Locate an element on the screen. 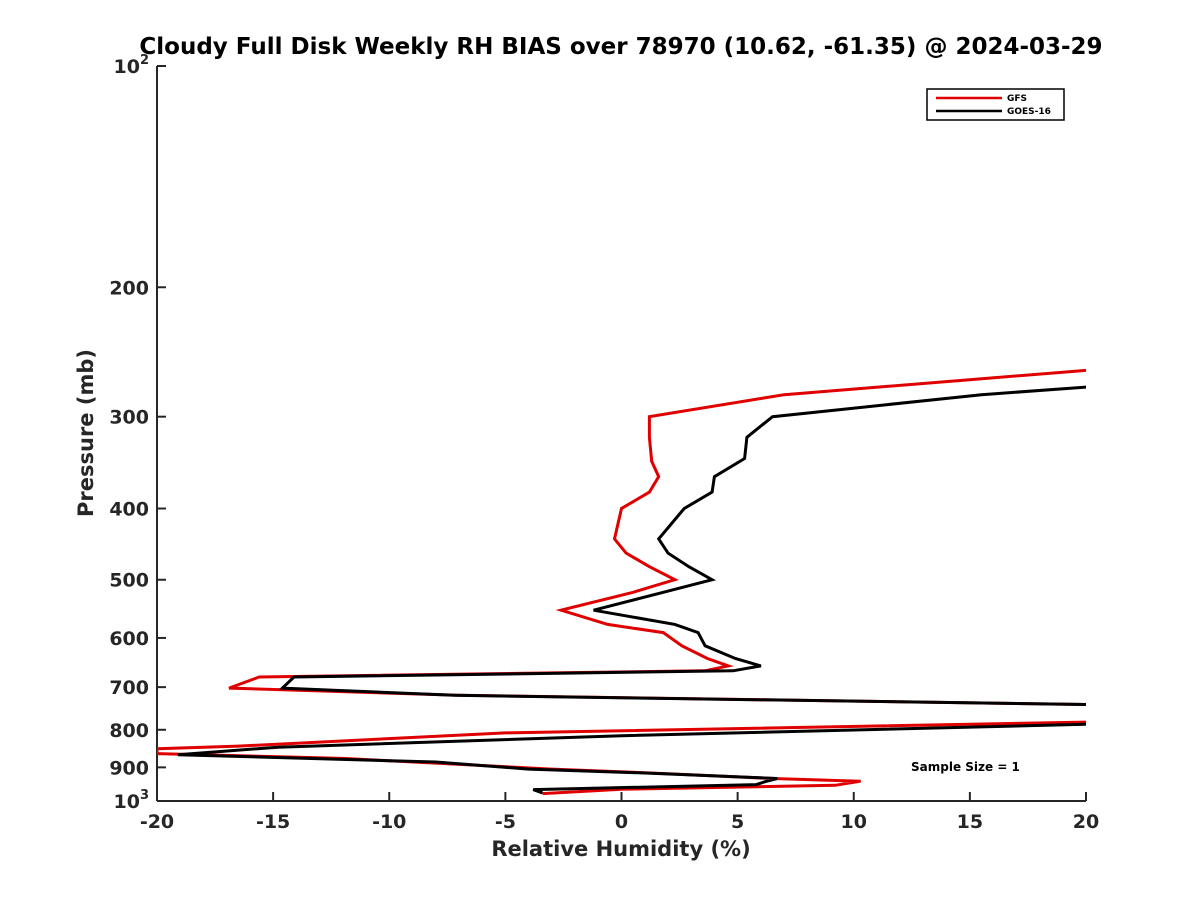 This screenshot has width=1200, height=900. x-tick-label: 10 is located at coordinates (854, 822).